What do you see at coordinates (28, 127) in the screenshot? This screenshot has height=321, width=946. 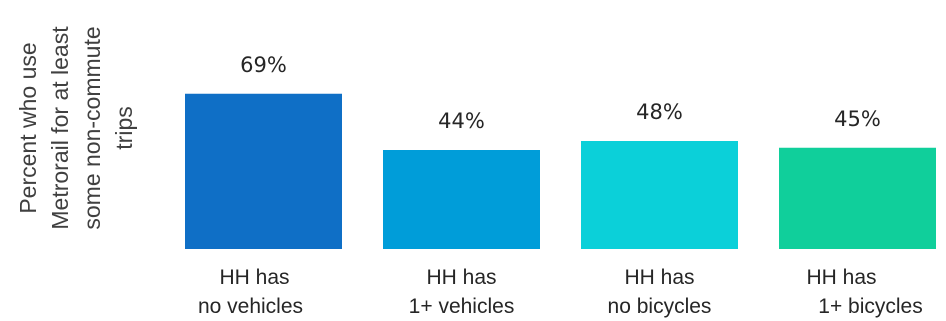 I see `y-axis-title-line-1: Percent who use` at bounding box center [28, 127].